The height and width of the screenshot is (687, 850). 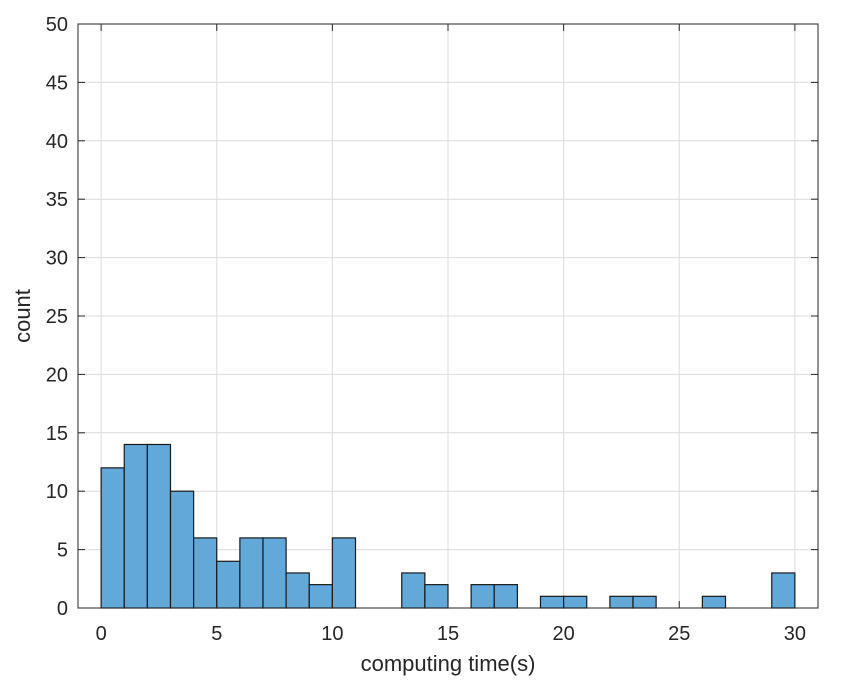 What do you see at coordinates (679, 634) in the screenshot?
I see `x-tick-label: 25` at bounding box center [679, 634].